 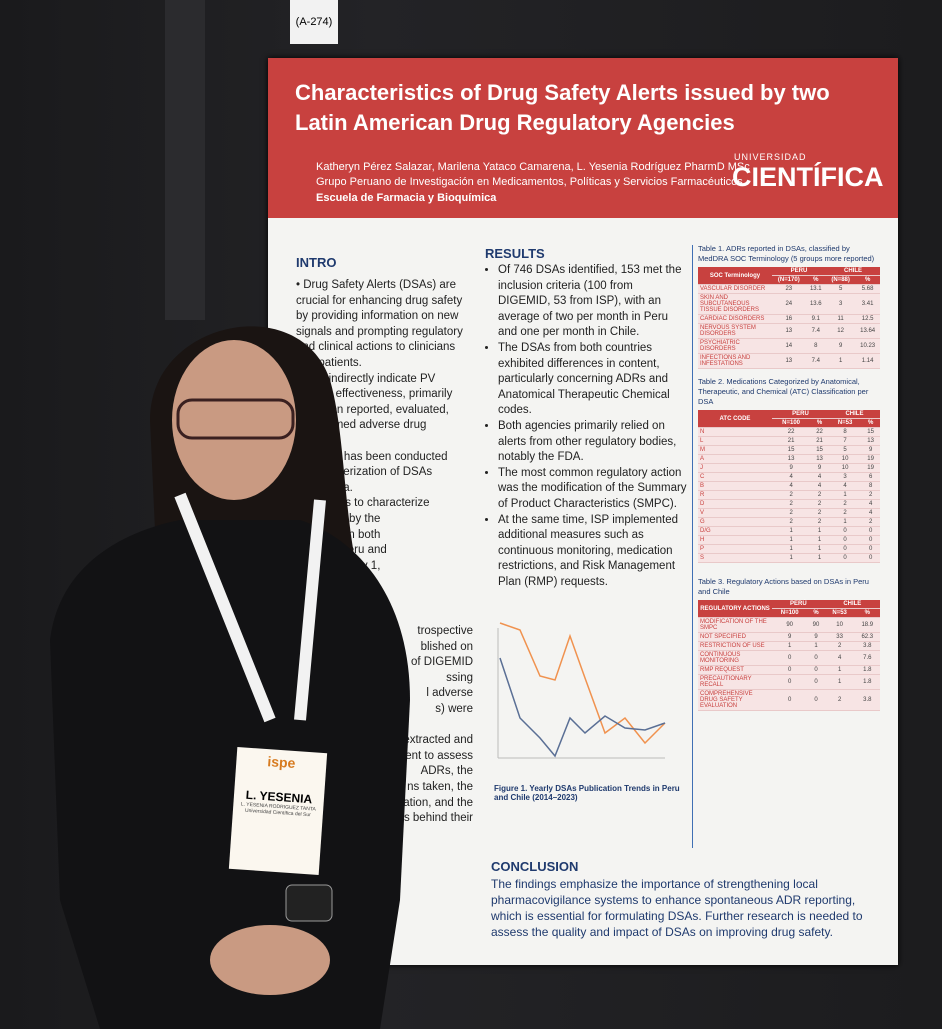 What do you see at coordinates (314, 22) in the screenshot?
I see `board-tag: (A-274)` at bounding box center [314, 22].